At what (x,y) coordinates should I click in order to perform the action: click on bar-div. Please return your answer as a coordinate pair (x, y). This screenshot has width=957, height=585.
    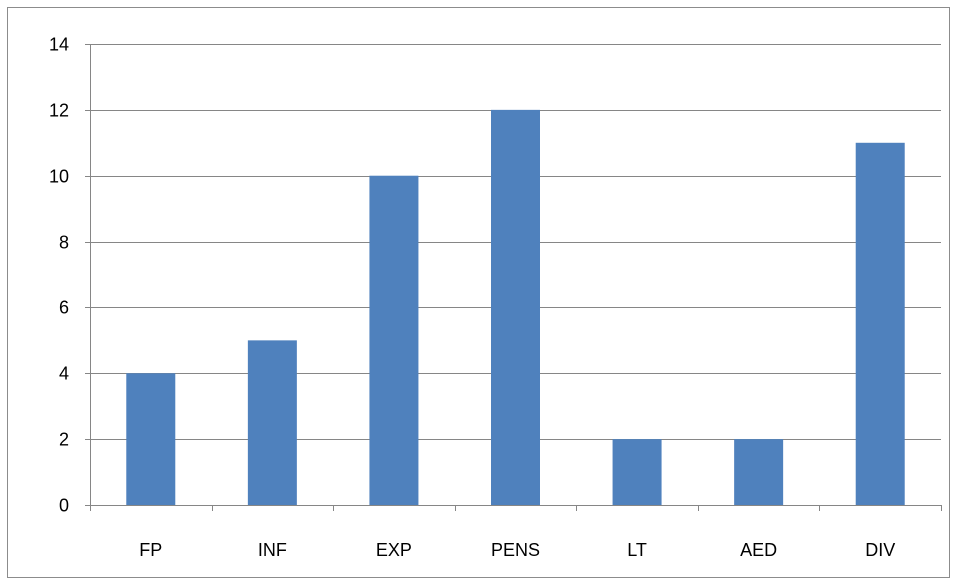
    Looking at the image, I should click on (880, 324).